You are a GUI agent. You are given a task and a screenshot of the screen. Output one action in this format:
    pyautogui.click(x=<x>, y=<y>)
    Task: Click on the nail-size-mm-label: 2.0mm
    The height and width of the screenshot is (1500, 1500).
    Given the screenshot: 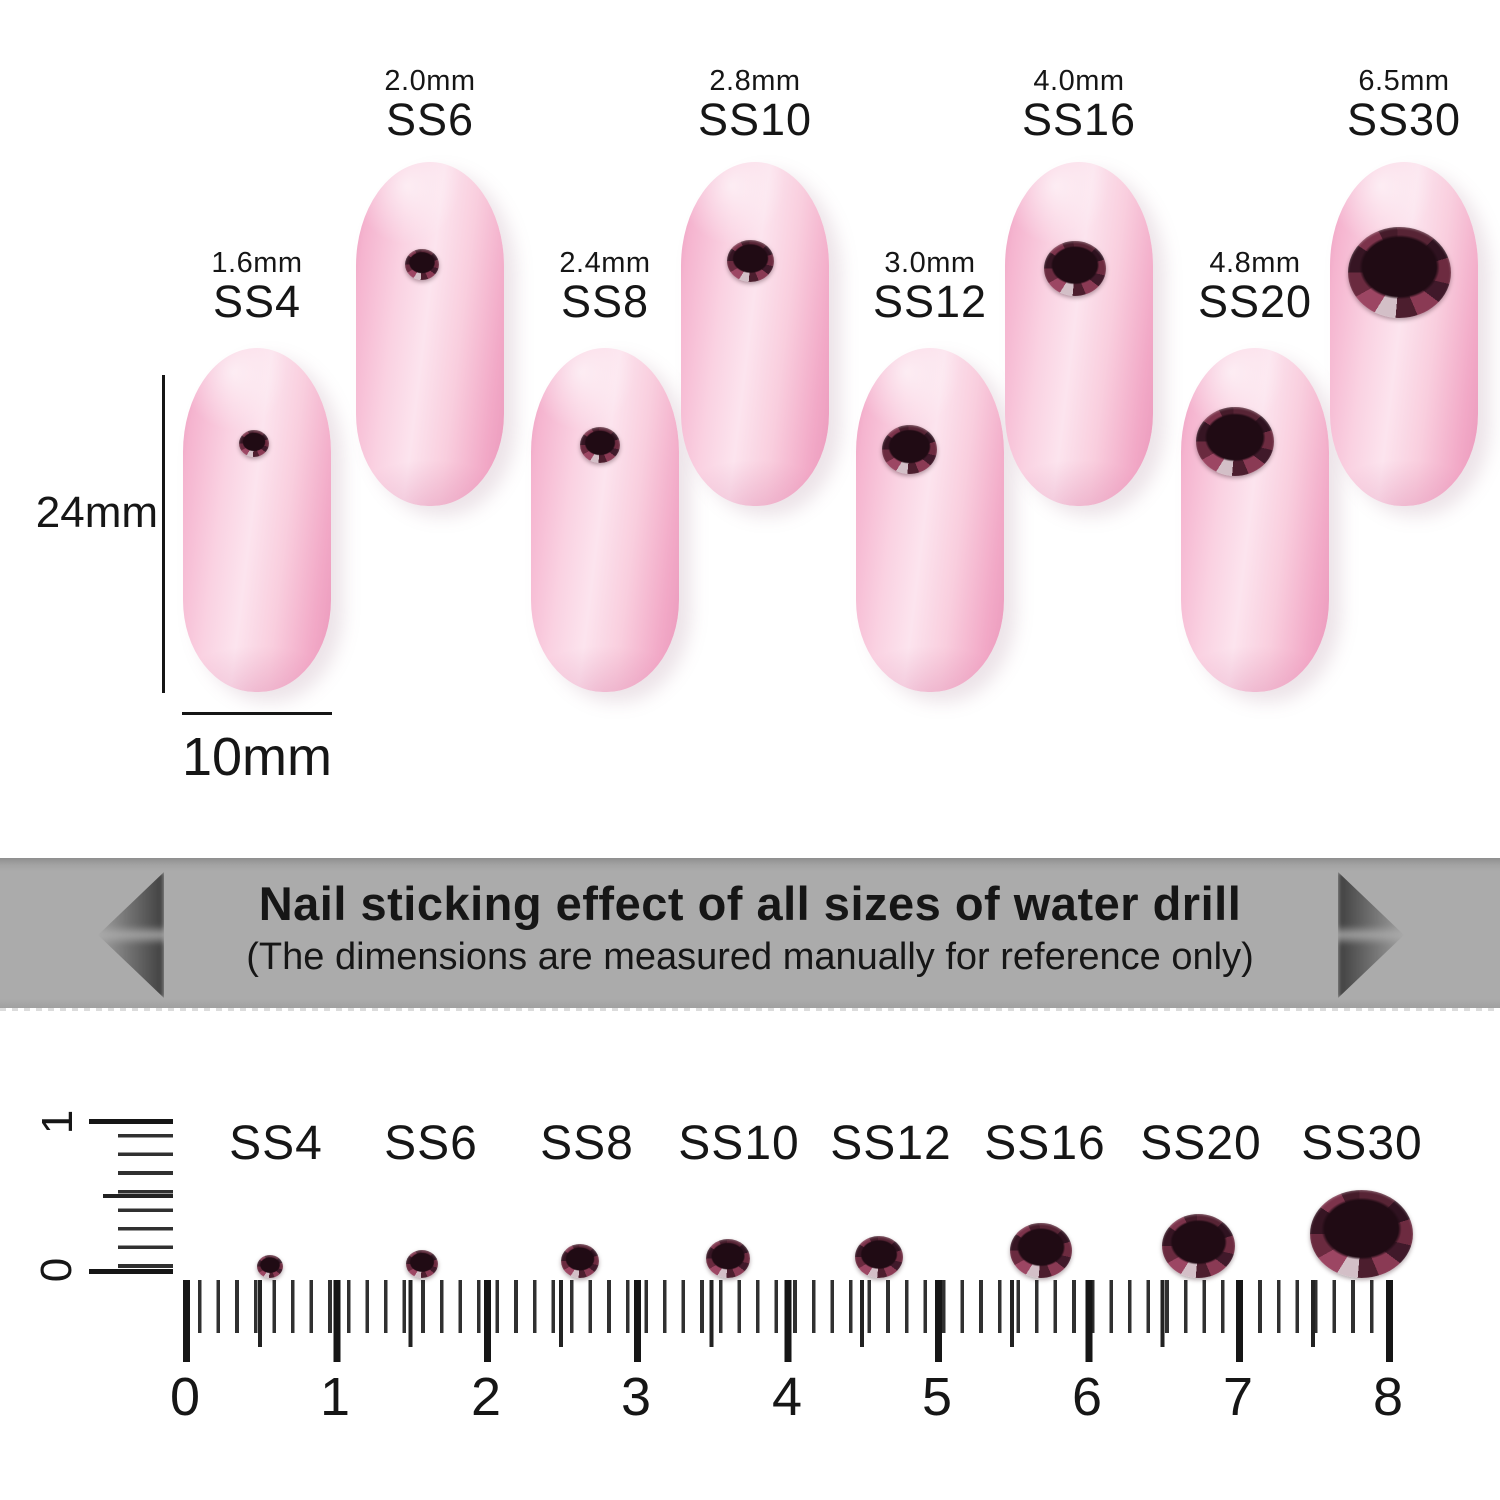 What is the action you would take?
    pyautogui.click(x=430, y=81)
    